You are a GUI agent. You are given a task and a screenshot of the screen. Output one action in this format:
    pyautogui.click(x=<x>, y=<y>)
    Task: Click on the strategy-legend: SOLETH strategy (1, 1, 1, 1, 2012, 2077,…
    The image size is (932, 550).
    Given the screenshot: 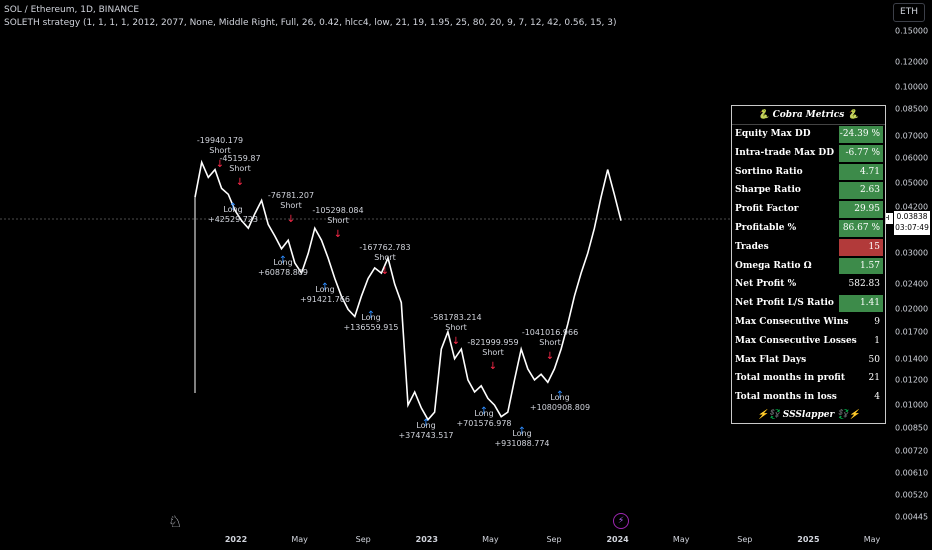 What is the action you would take?
    pyautogui.click(x=310, y=23)
    